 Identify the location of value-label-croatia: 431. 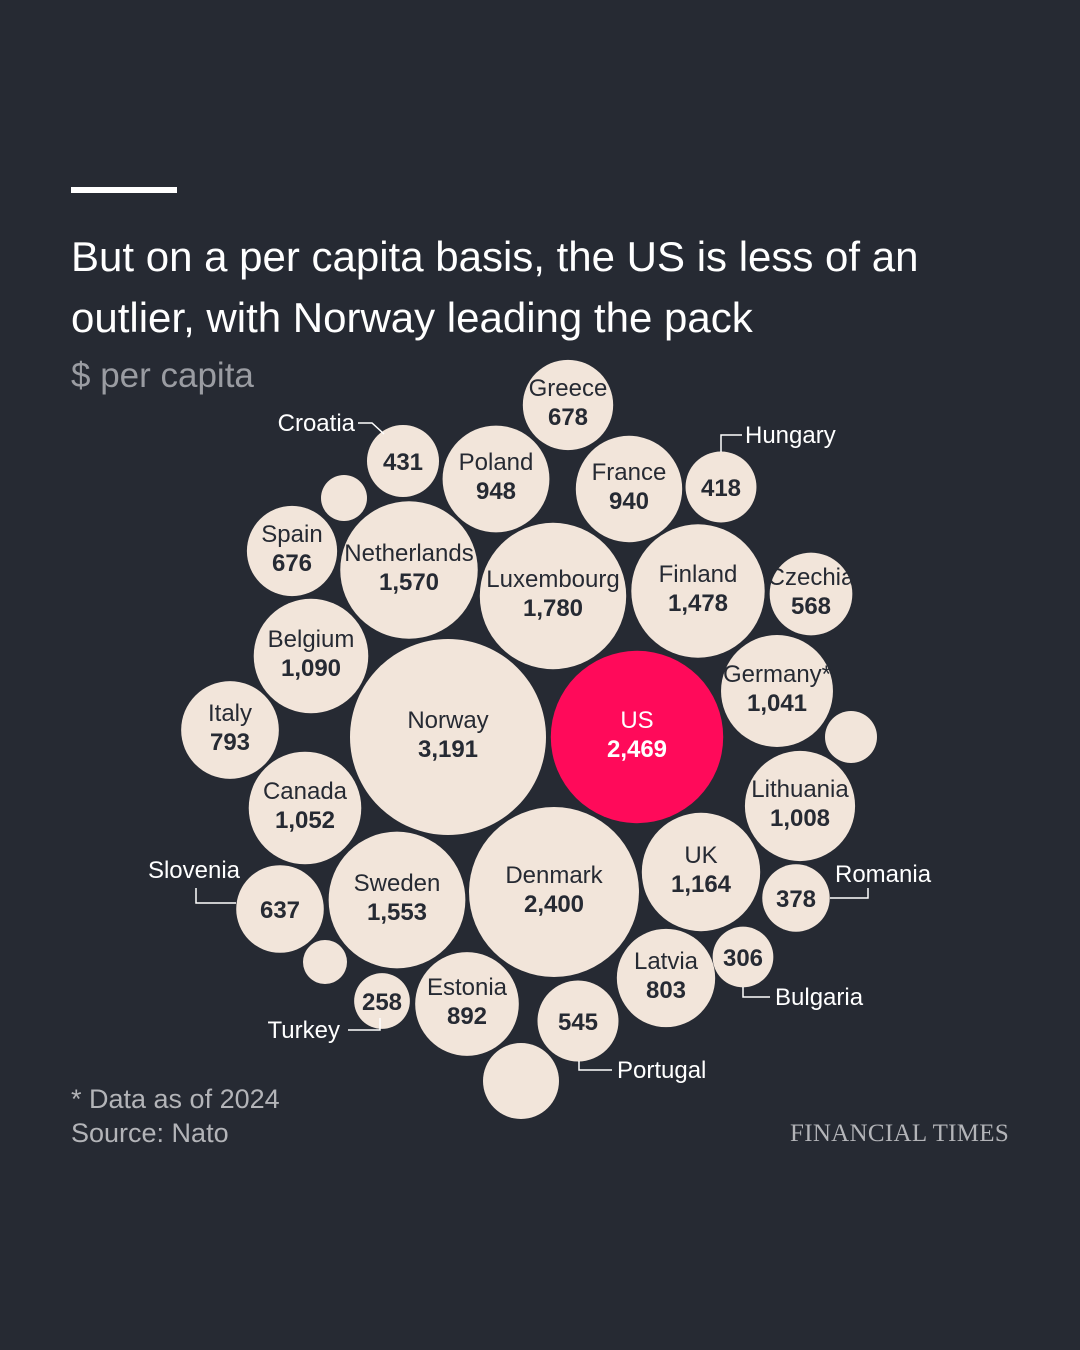
(403, 462).